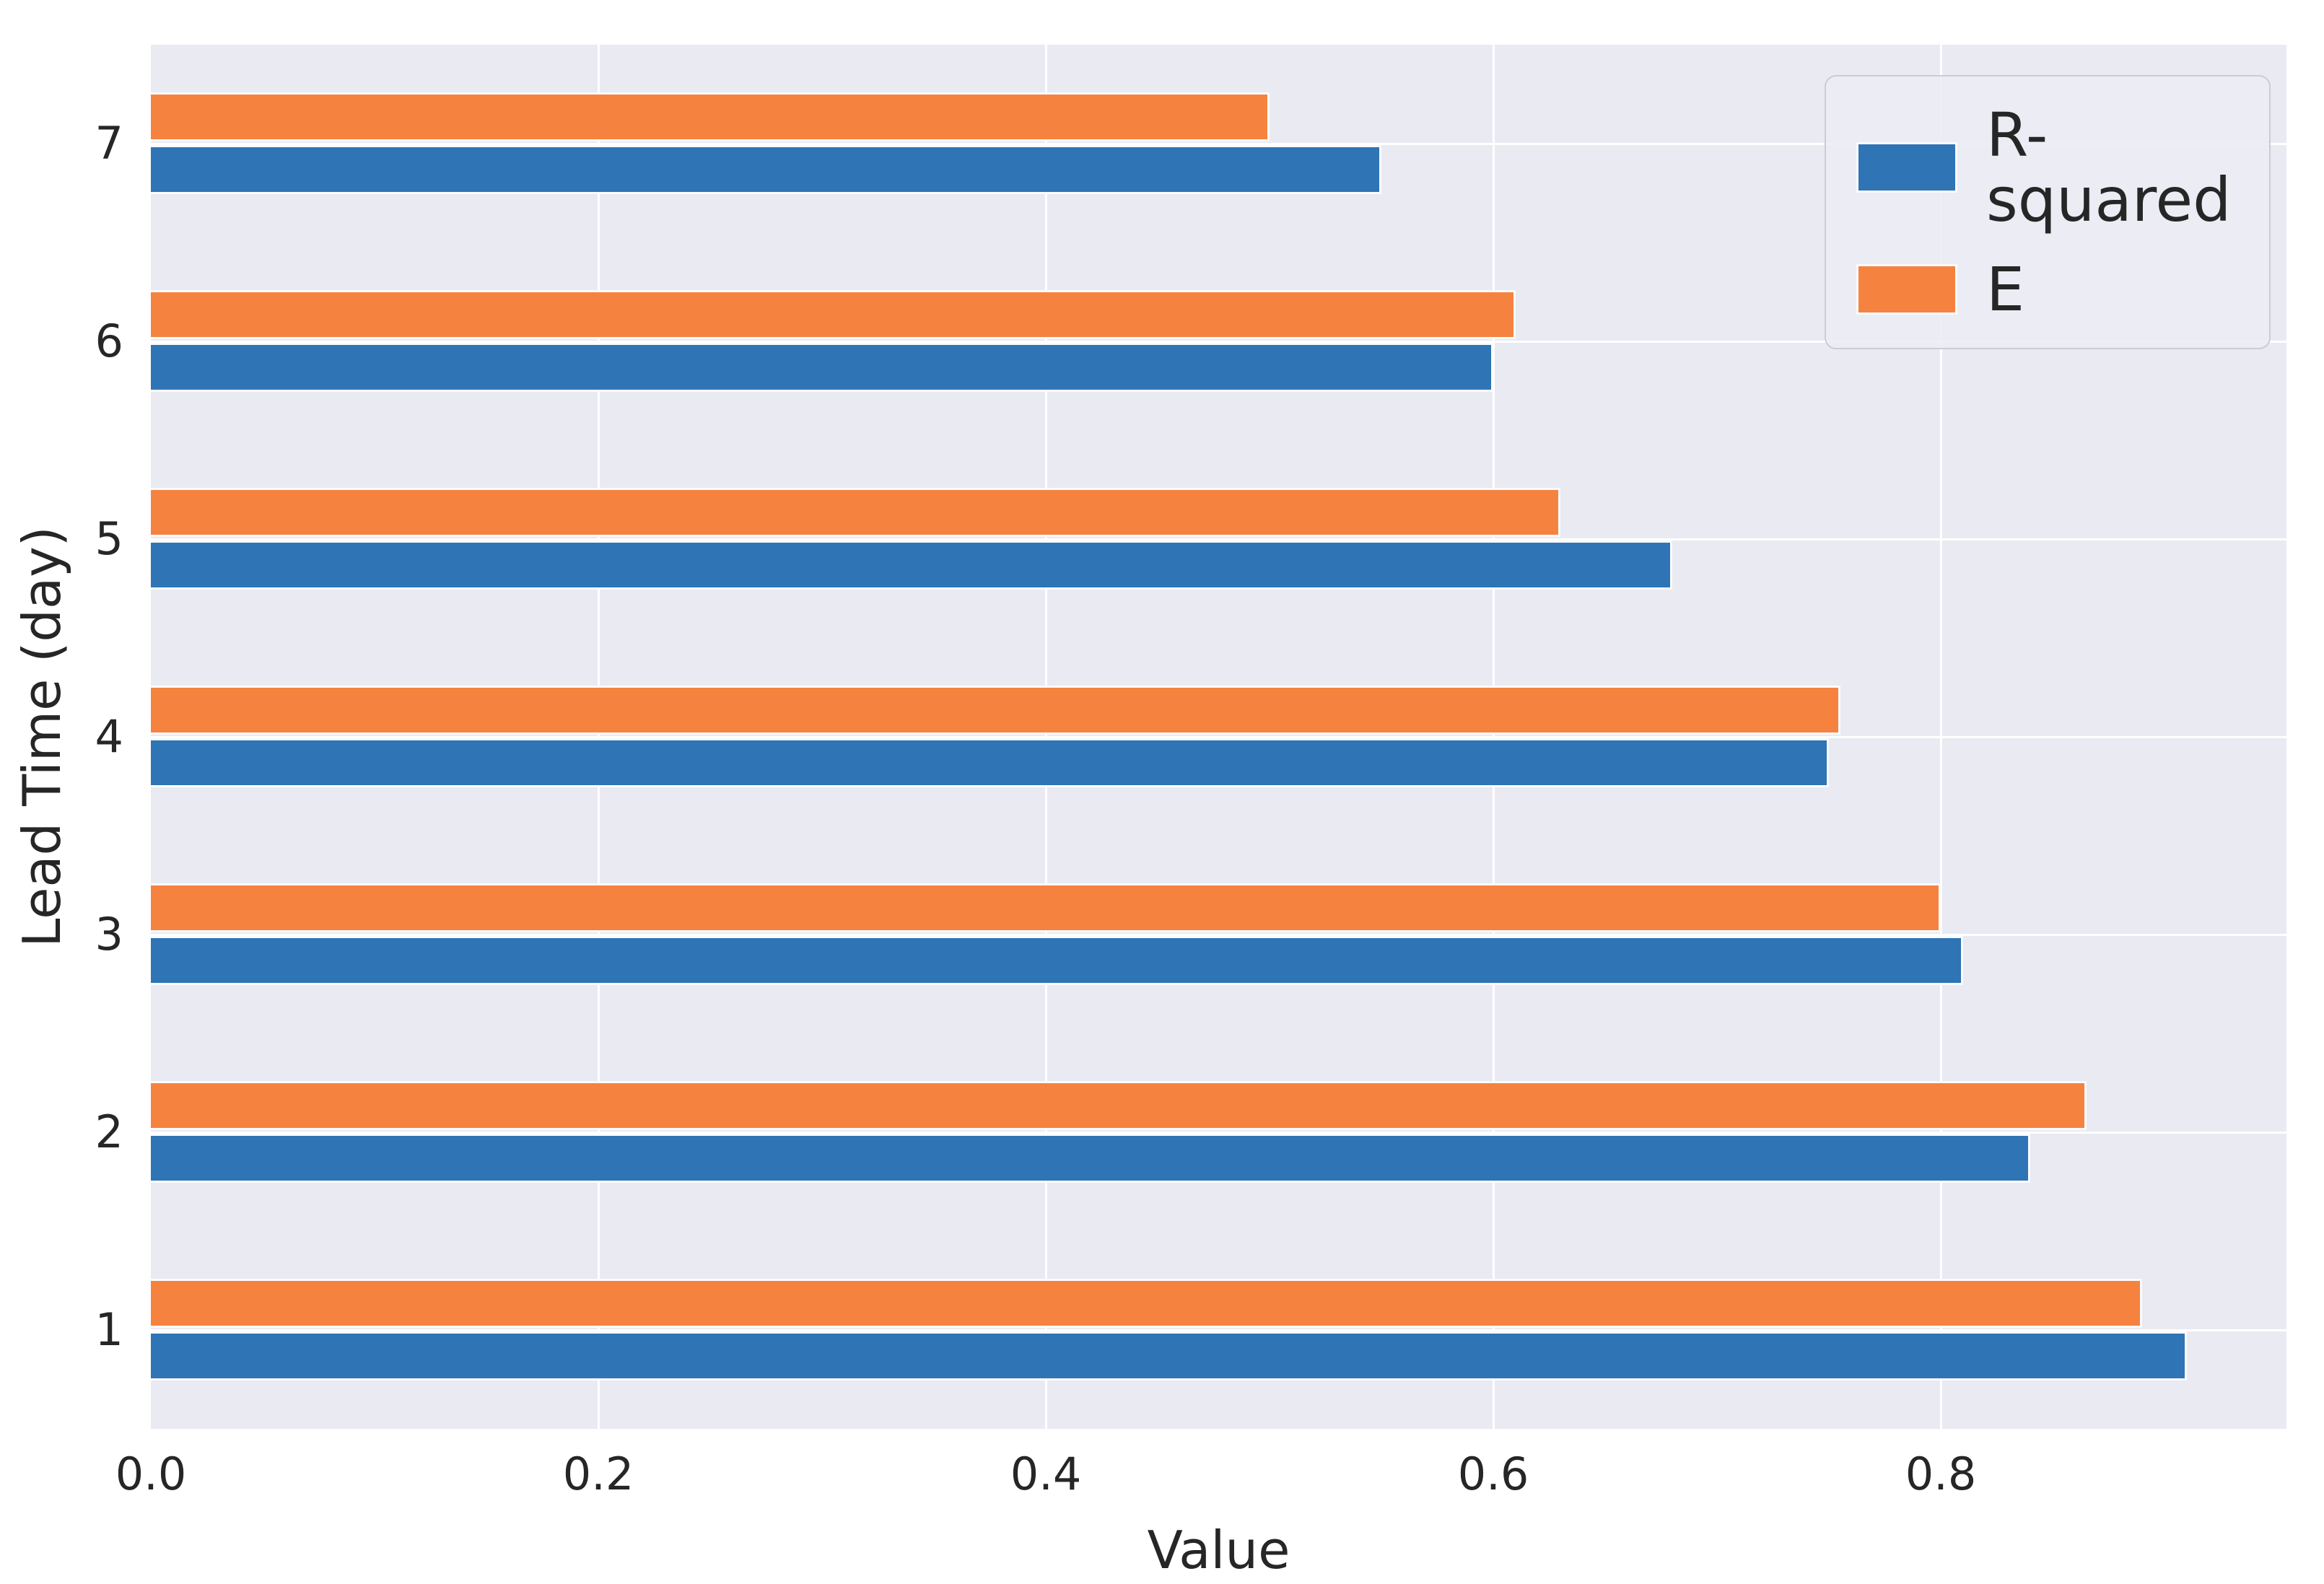 The width and height of the screenshot is (2324, 1584). What do you see at coordinates (109, 935) in the screenshot?
I see `y-tick-3: 3` at bounding box center [109, 935].